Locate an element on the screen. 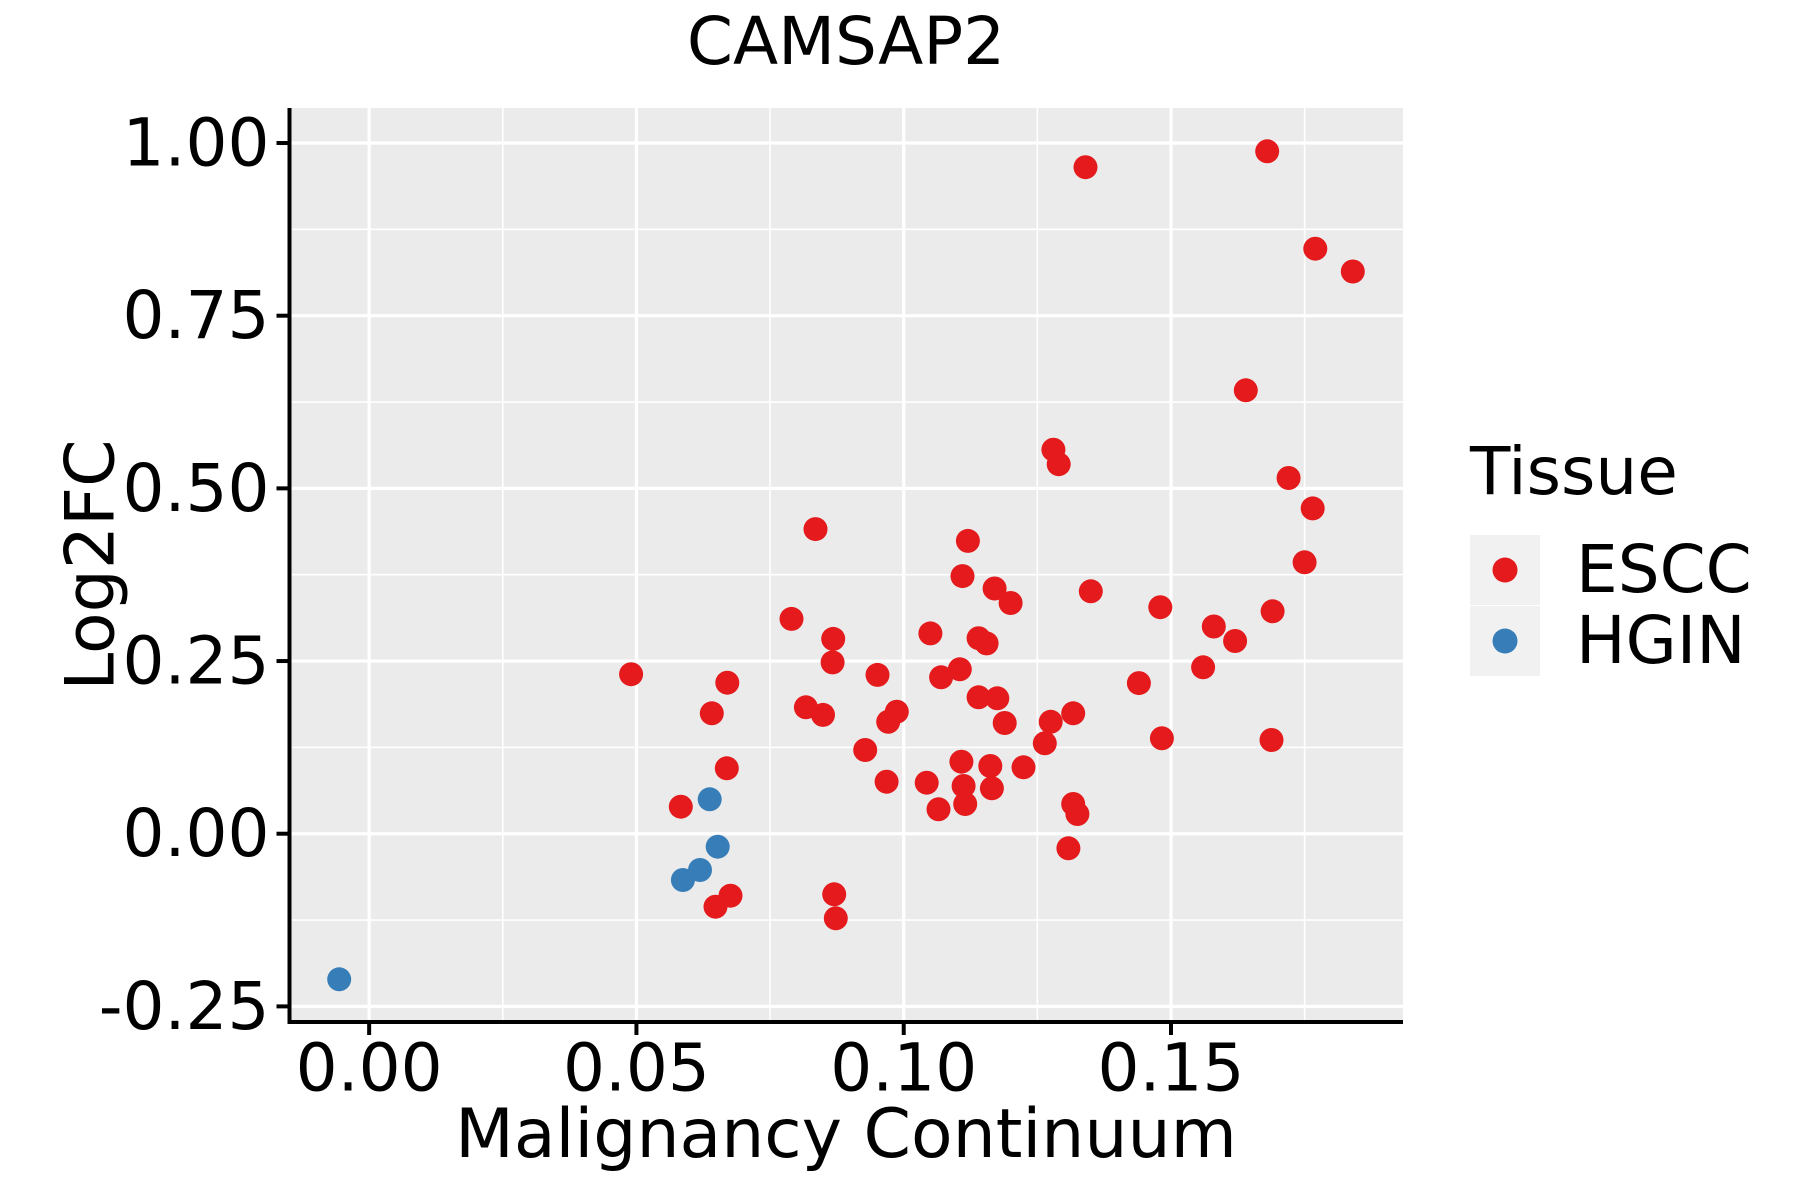  escc-dot-icon is located at coordinates (1505, 570).